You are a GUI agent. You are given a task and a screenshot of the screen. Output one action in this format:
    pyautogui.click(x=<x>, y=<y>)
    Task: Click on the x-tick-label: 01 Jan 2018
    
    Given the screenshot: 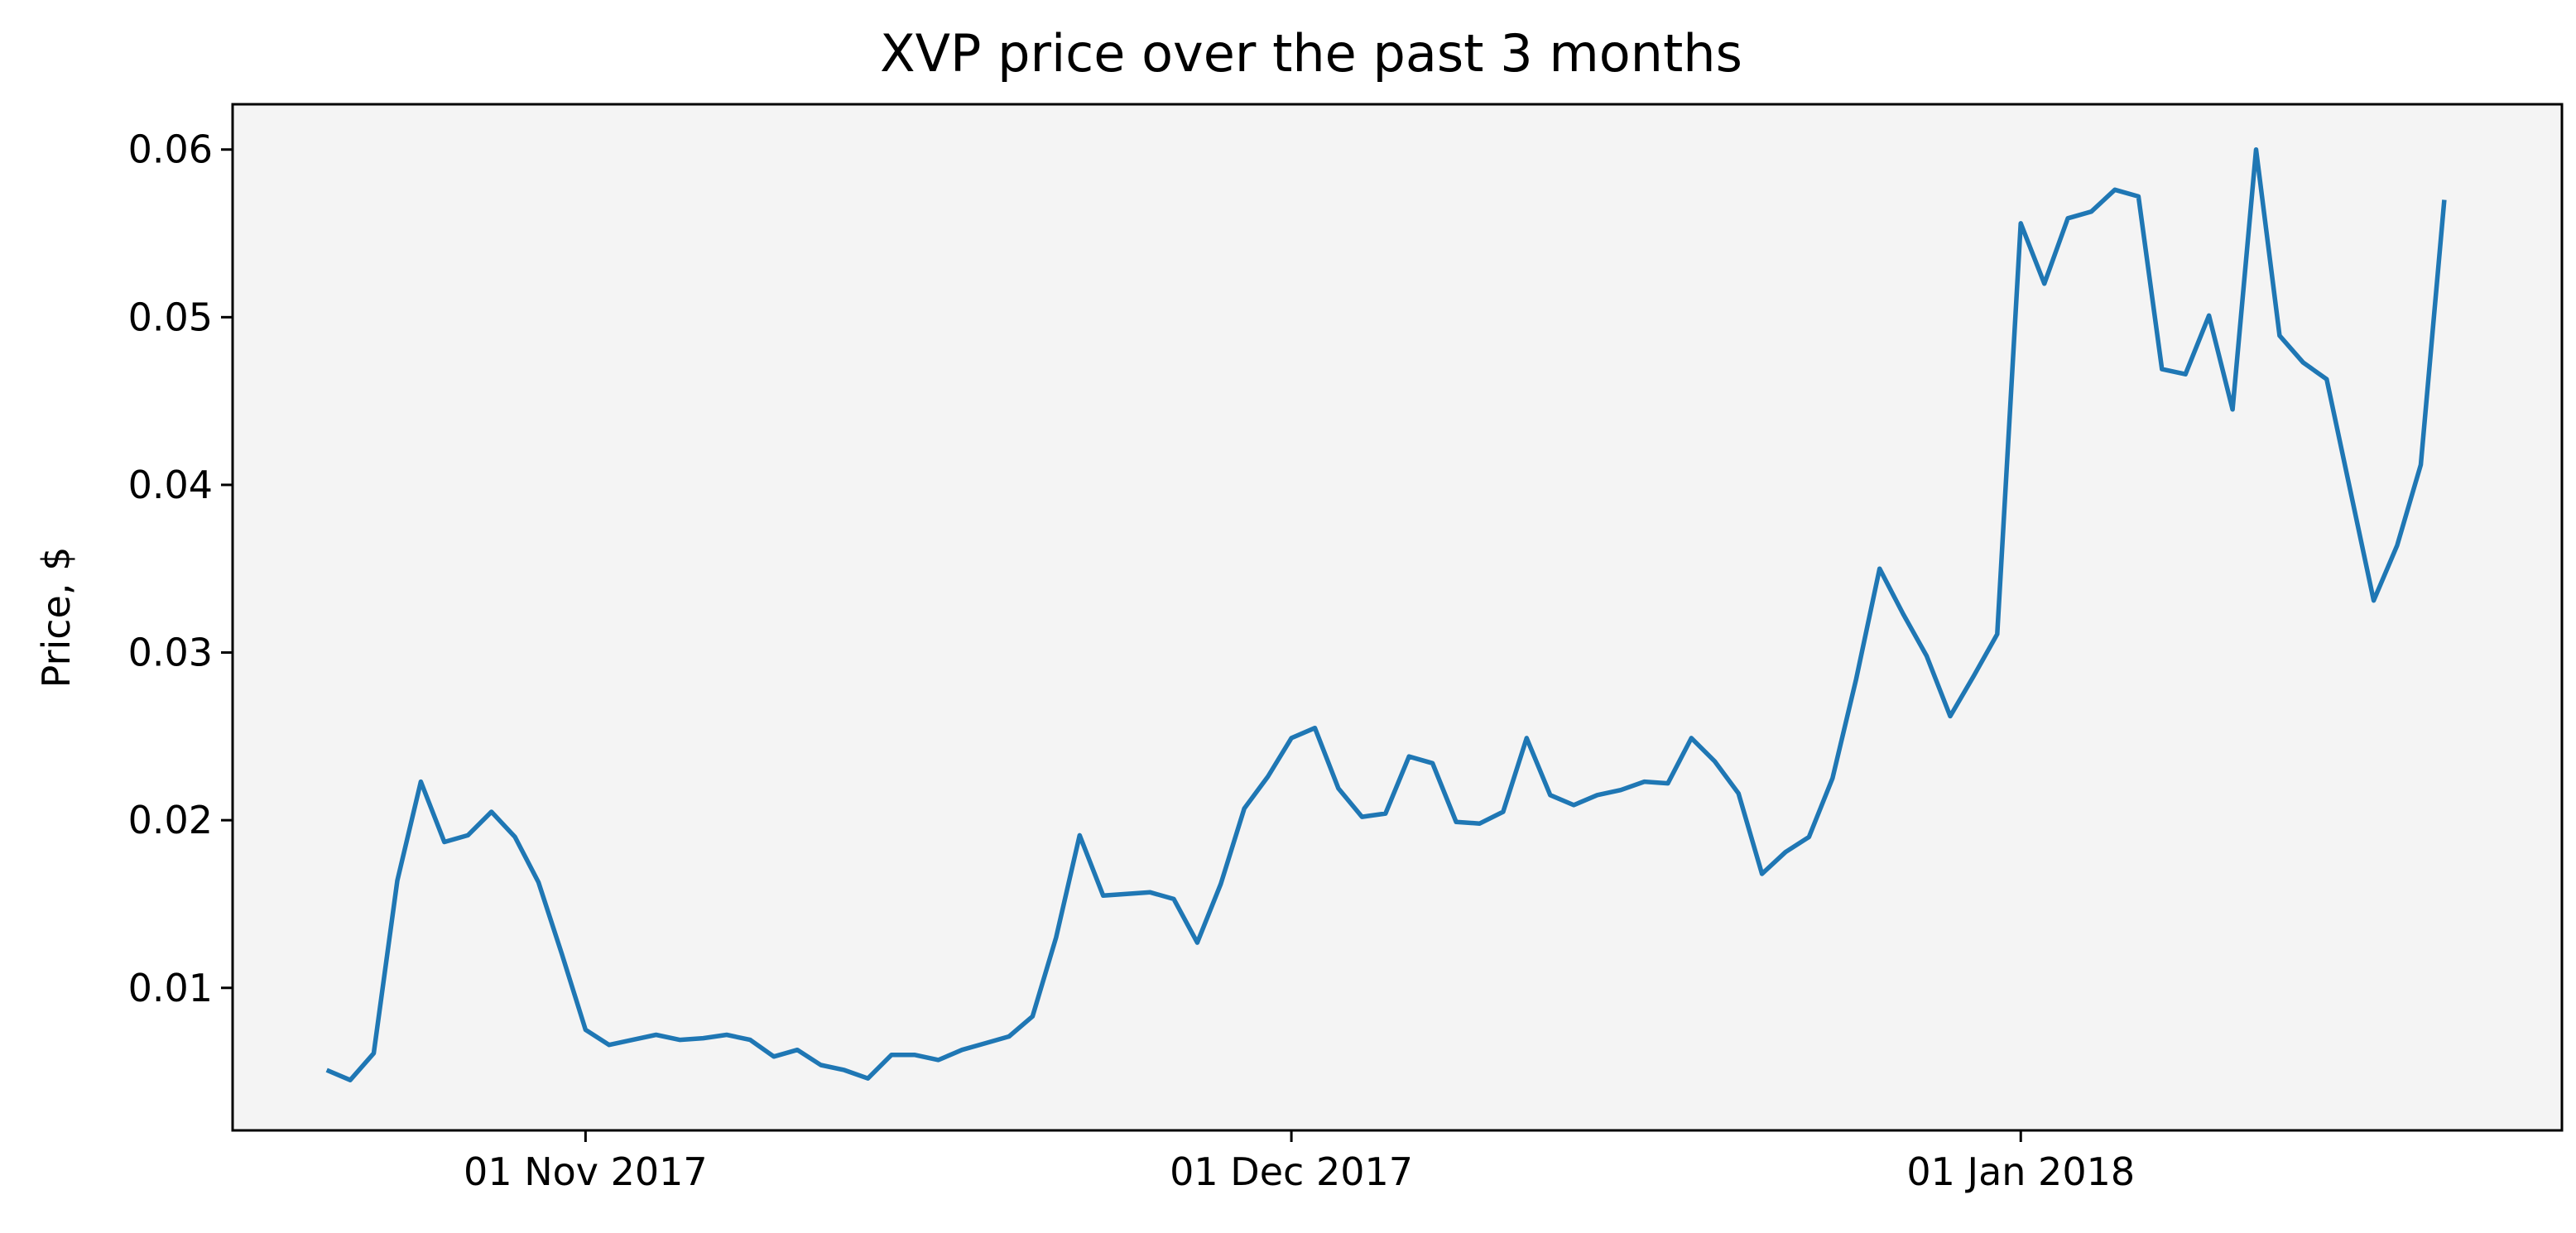 What is the action you would take?
    pyautogui.click(x=2020, y=1171)
    